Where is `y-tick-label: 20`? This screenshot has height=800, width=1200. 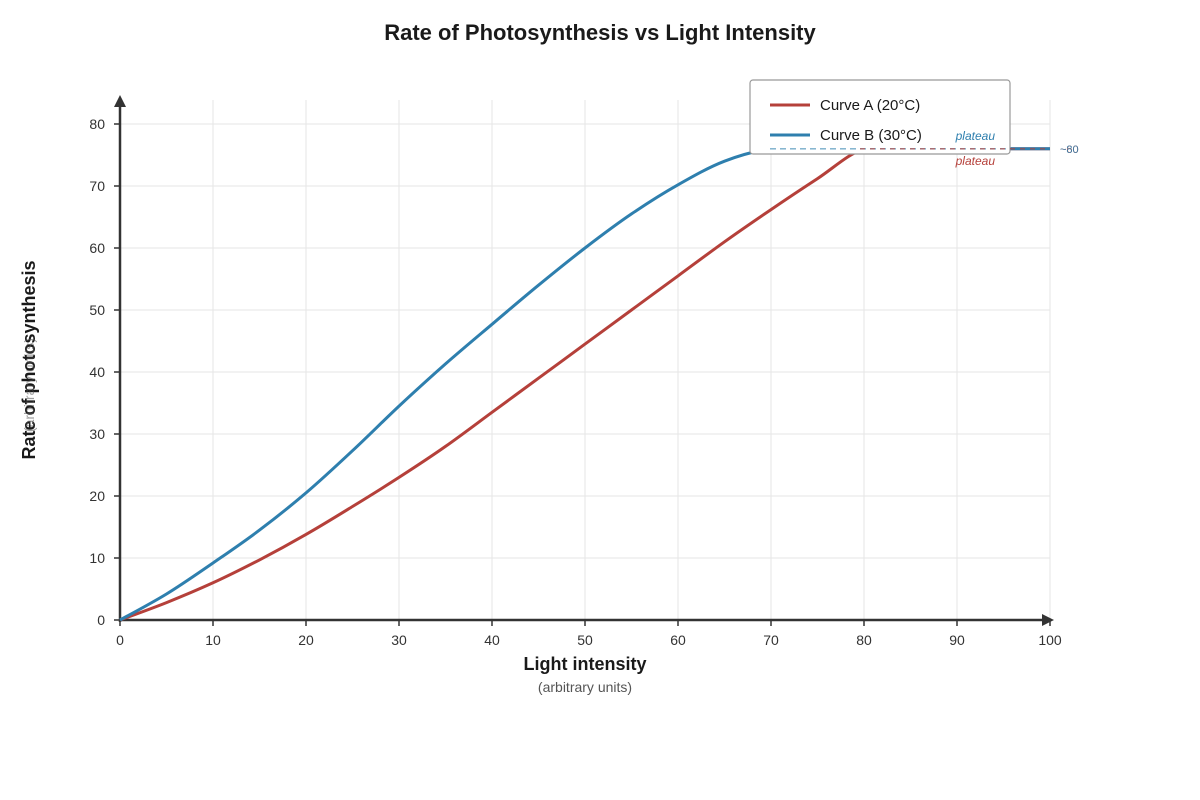 y-tick-label: 20 is located at coordinates (97, 496).